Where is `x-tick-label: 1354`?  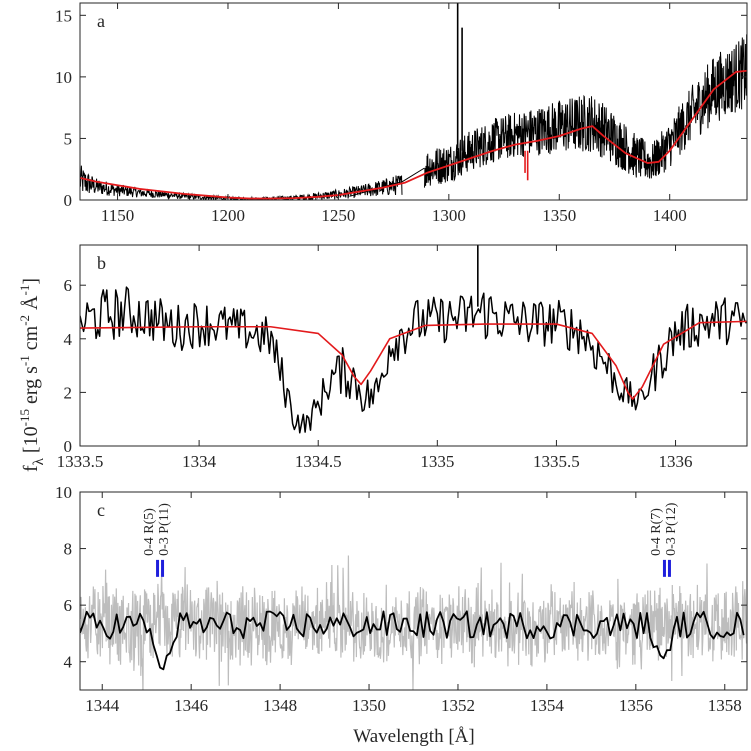 x-tick-label: 1354 is located at coordinates (547, 705).